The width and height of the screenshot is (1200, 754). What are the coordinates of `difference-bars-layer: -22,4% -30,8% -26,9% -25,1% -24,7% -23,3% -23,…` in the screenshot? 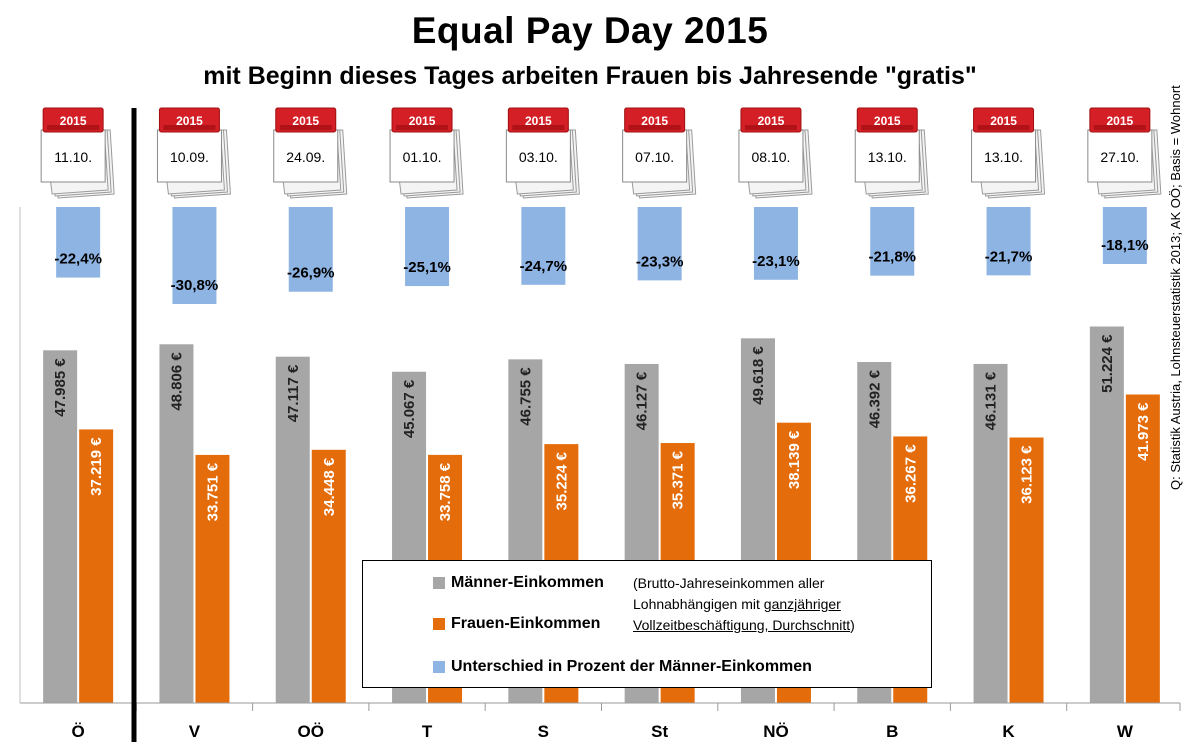 It's located at (601, 256).